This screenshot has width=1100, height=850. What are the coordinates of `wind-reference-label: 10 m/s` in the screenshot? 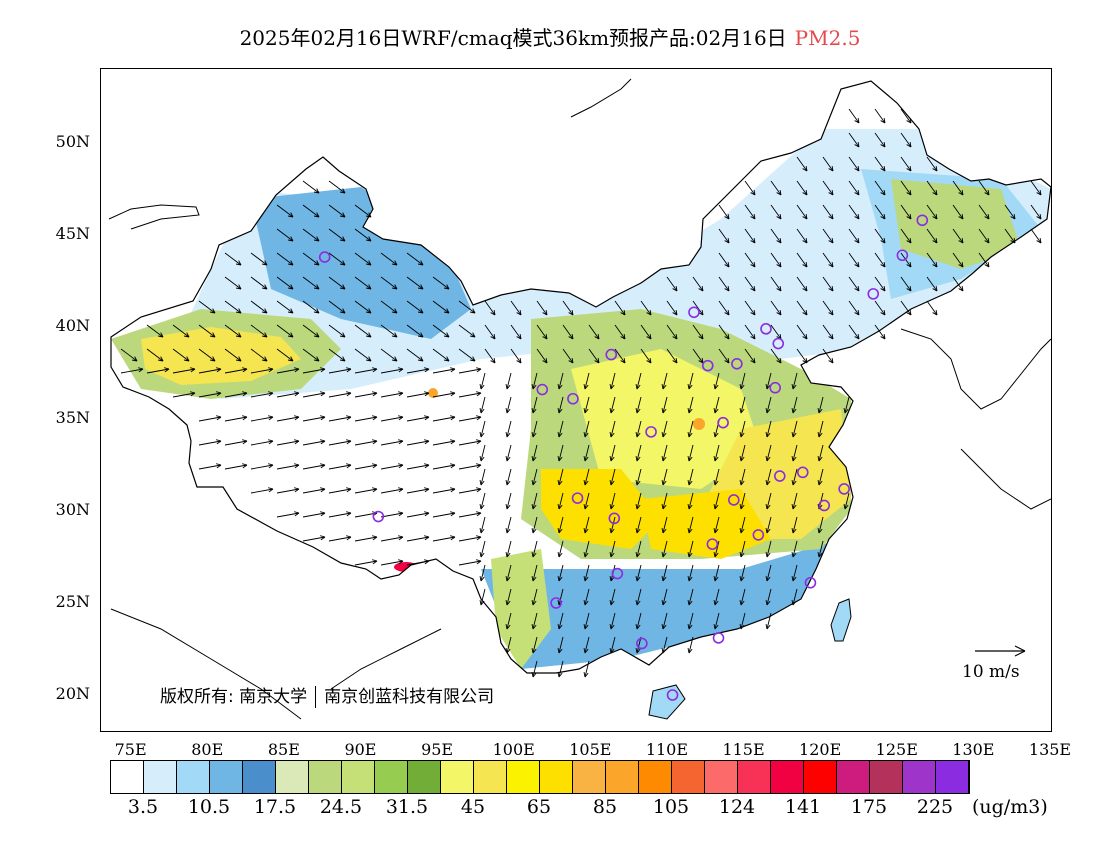 It's located at (991, 672).